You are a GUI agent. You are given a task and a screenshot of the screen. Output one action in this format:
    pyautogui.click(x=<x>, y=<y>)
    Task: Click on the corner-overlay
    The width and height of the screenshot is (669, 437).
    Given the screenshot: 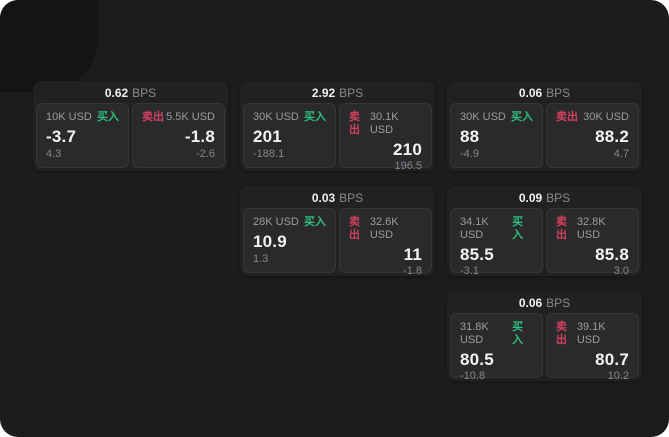 What is the action you would take?
    pyautogui.click(x=49, y=46)
    